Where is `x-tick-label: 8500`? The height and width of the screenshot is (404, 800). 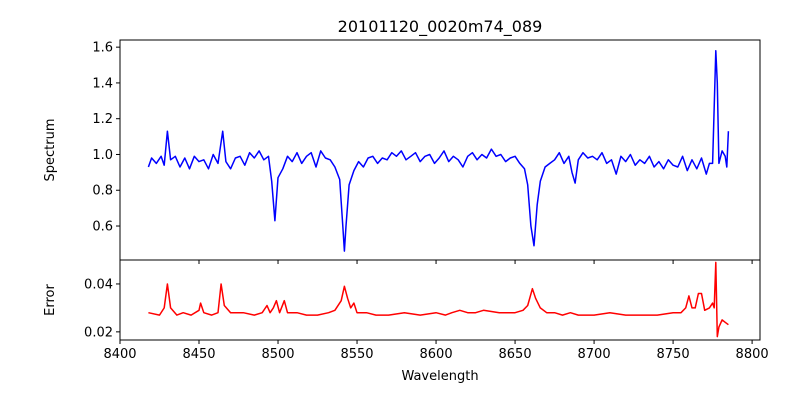 x-tick-label: 8500 is located at coordinates (277, 354).